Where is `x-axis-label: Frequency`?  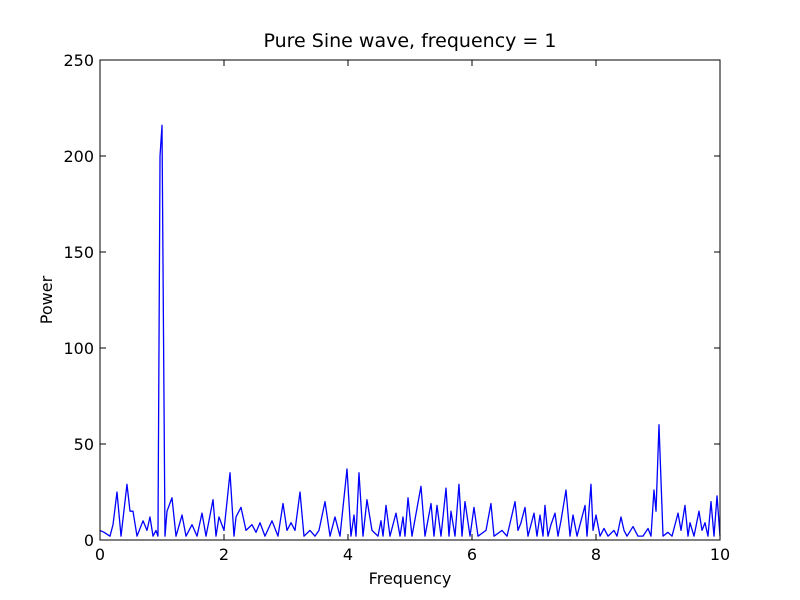
x-axis-label: Frequency is located at coordinates (410, 578).